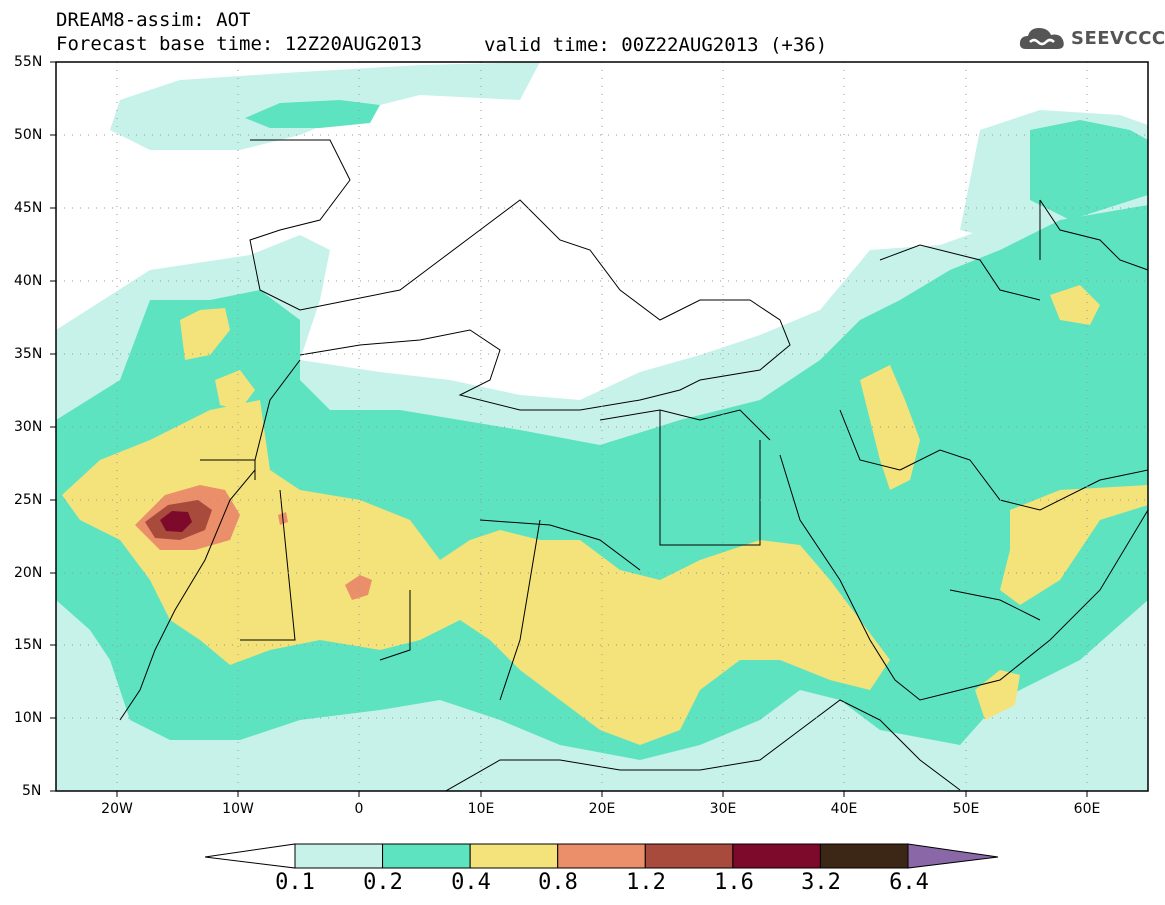 The height and width of the screenshot is (905, 1165). What do you see at coordinates (1087, 809) in the screenshot?
I see `lon-label: 60E` at bounding box center [1087, 809].